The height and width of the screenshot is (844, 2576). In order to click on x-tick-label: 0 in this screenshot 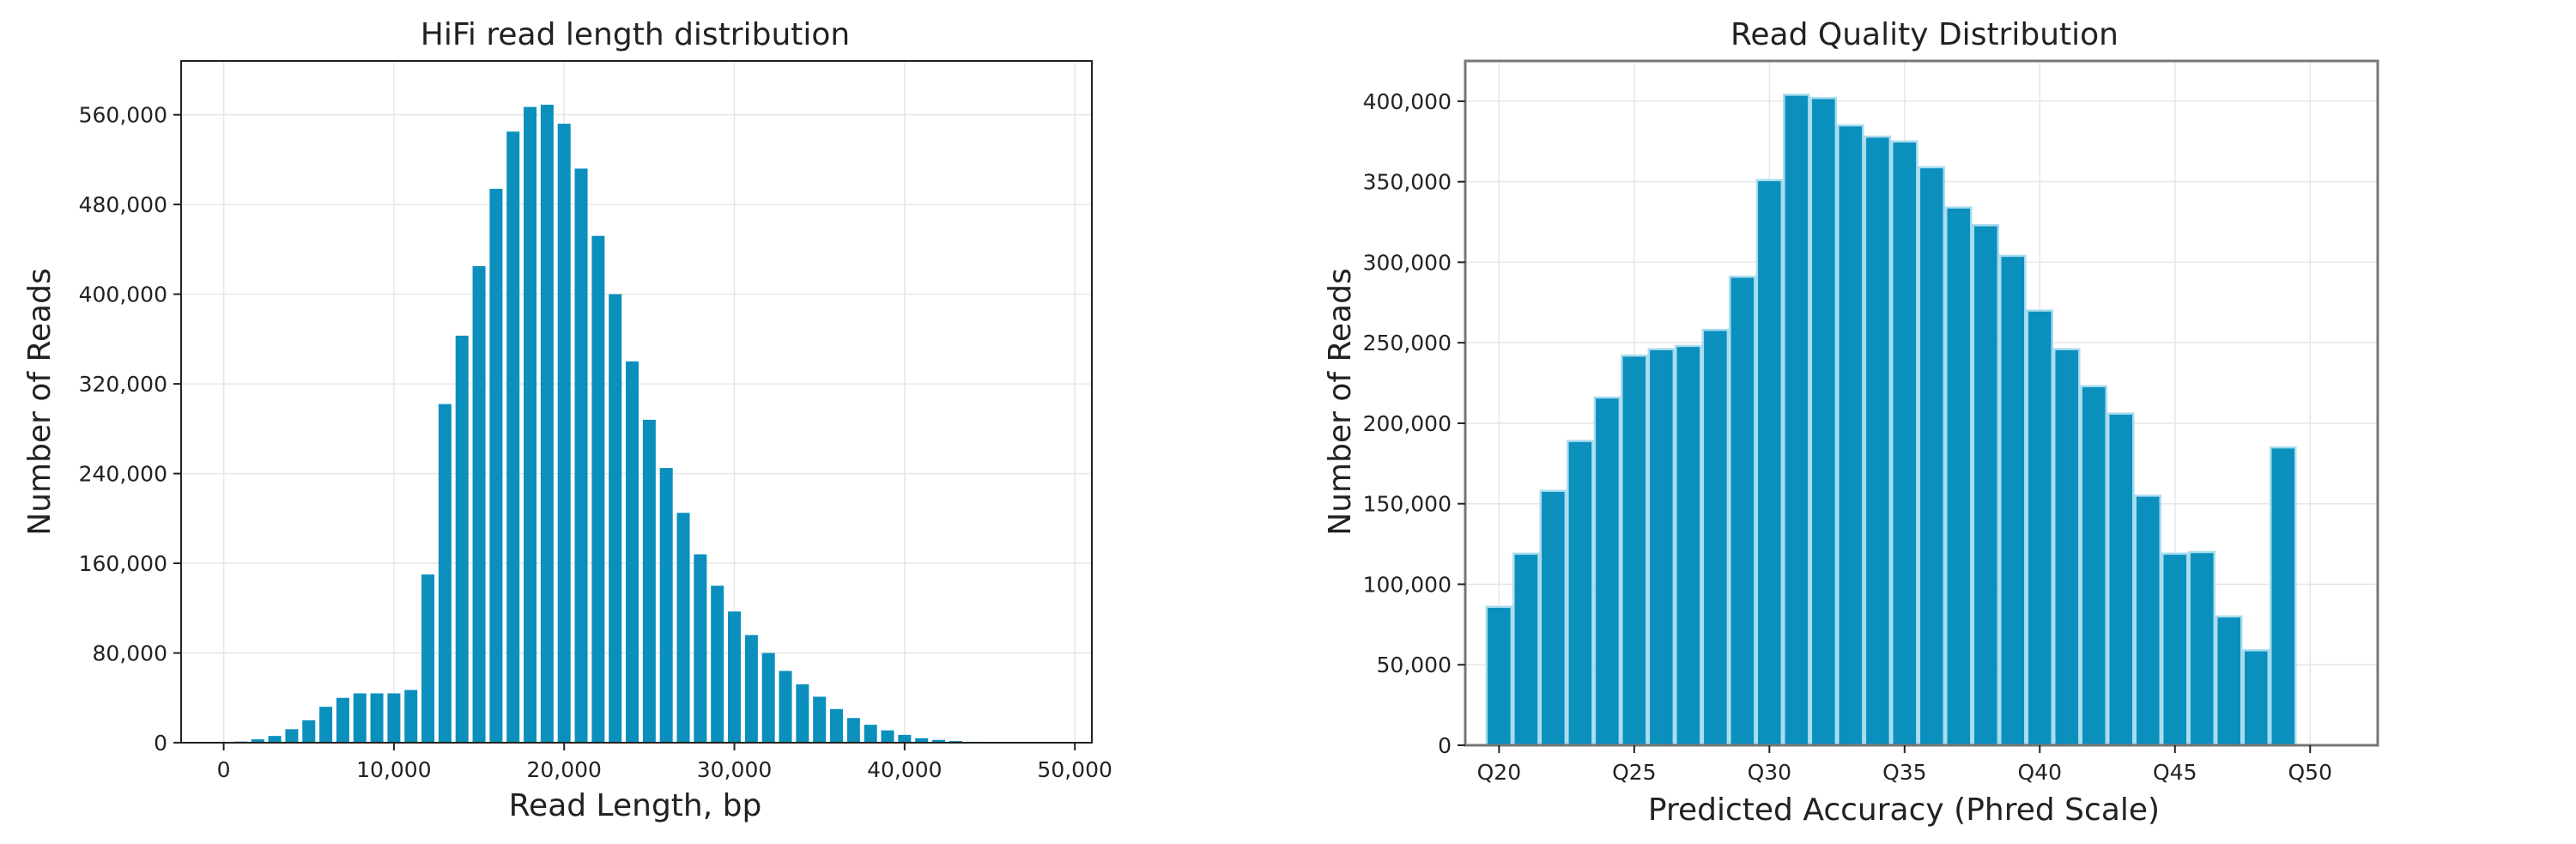, I will do `click(224, 769)`.